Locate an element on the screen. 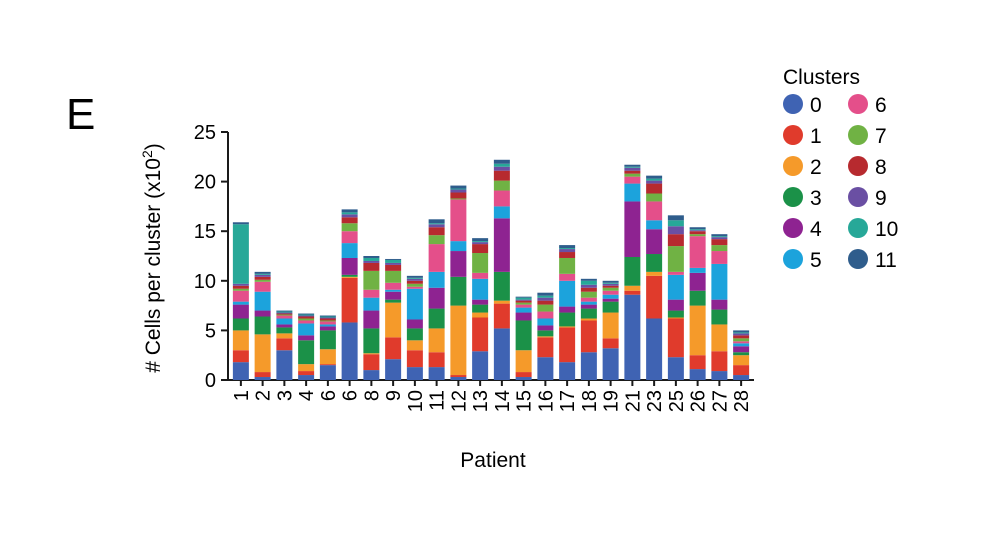  legend-item-cluster-7: 7 is located at coordinates (867, 136).